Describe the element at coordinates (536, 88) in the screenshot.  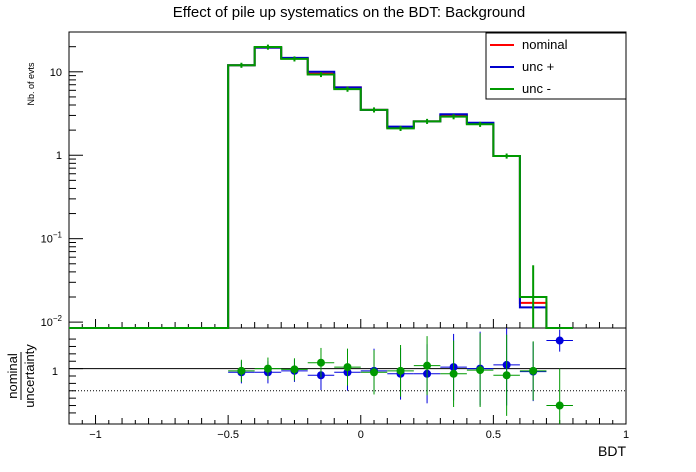
I see `legend-label-unc-minus: unc -` at that location.